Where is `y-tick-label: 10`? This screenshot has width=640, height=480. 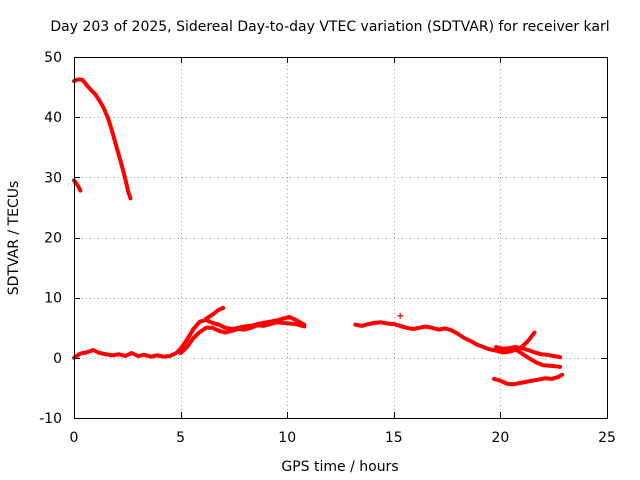 y-tick-label: 10 is located at coordinates (53, 299).